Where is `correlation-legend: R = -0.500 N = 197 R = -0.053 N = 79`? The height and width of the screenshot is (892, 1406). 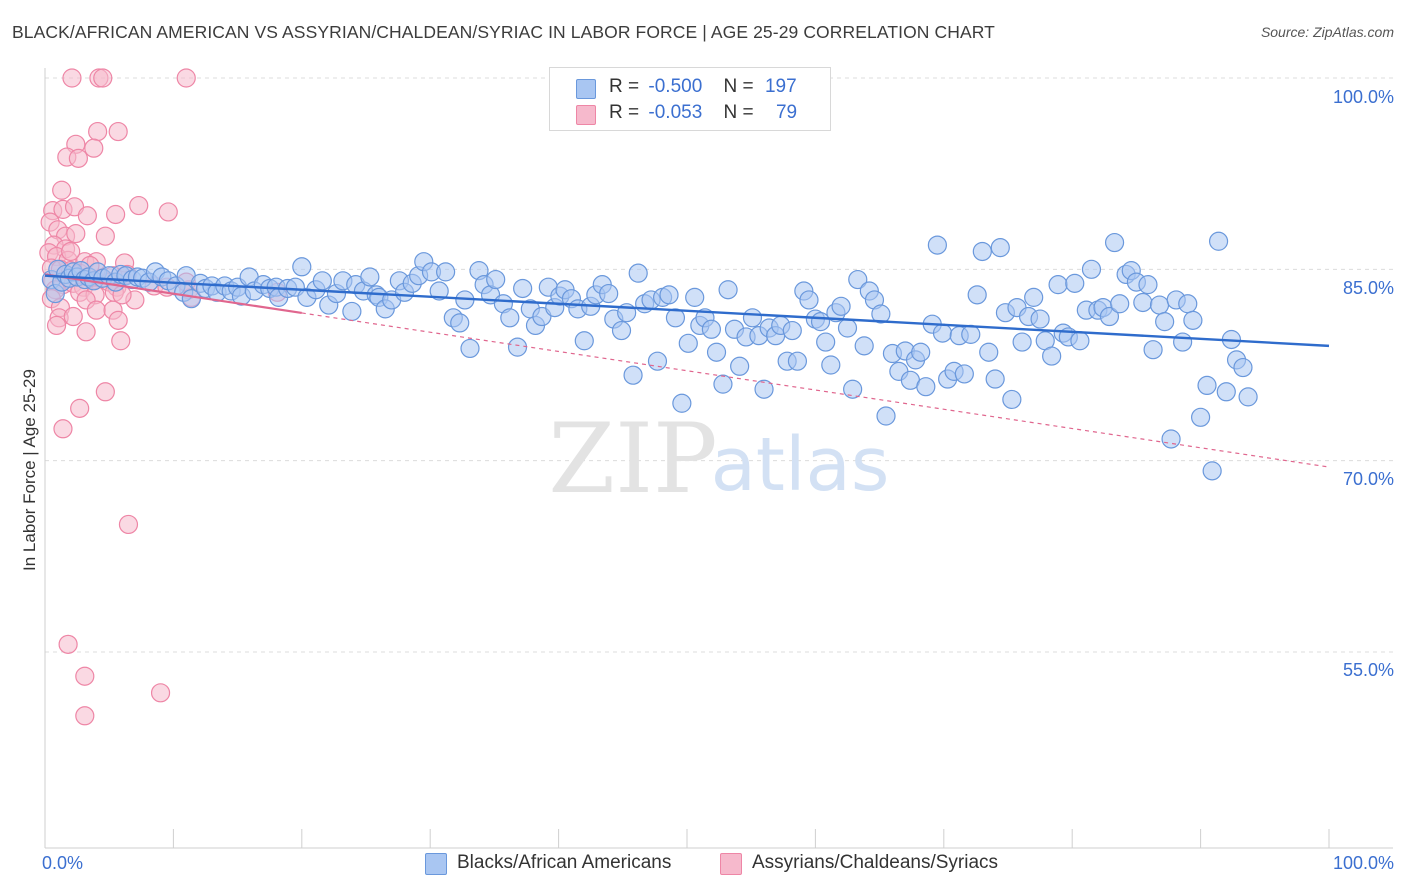 correlation-legend: R = -0.500 N = 197 R = -0.053 N = 79 is located at coordinates (690, 99).